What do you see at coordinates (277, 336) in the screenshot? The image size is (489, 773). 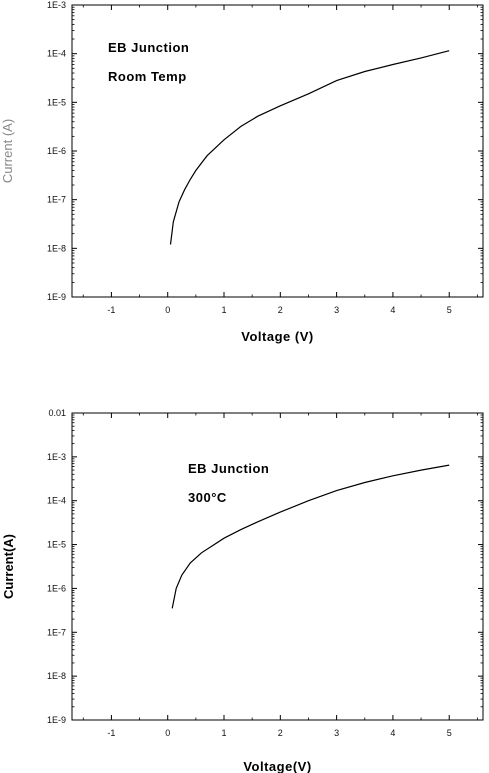 I see `x-axis-label: Voltage (V)` at bounding box center [277, 336].